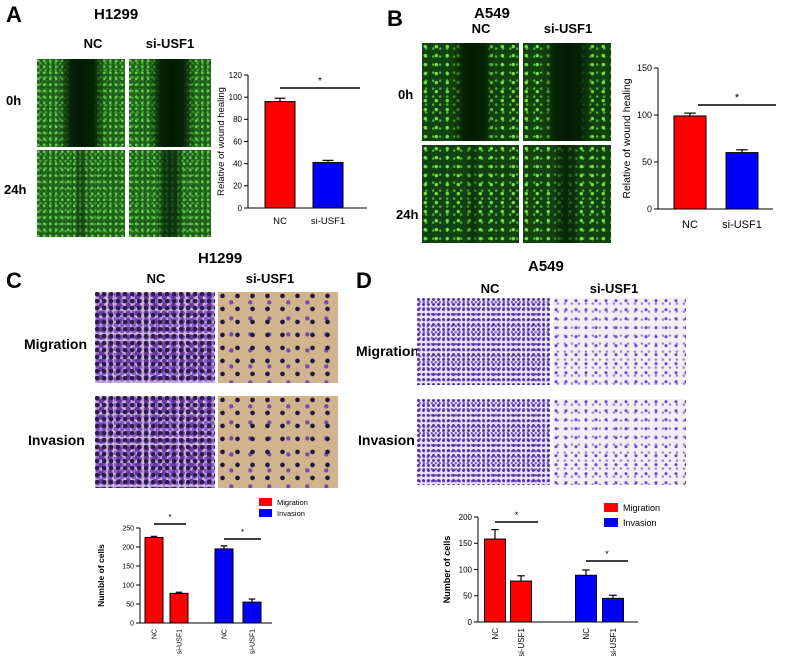  I want to click on panel-d-row-migration: Migration, so click(387, 351).